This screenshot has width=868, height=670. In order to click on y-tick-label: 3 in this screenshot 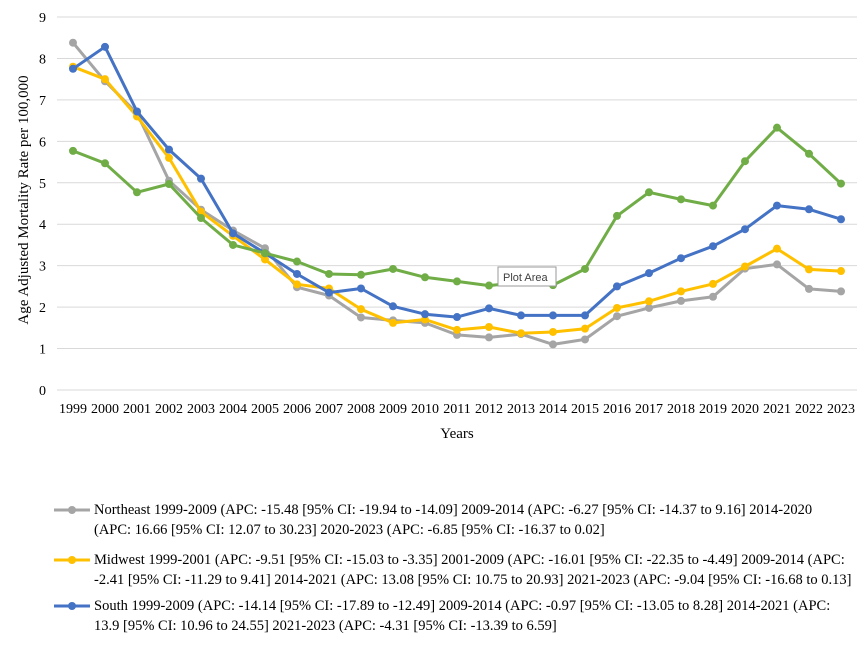, I will do `click(42, 267)`.